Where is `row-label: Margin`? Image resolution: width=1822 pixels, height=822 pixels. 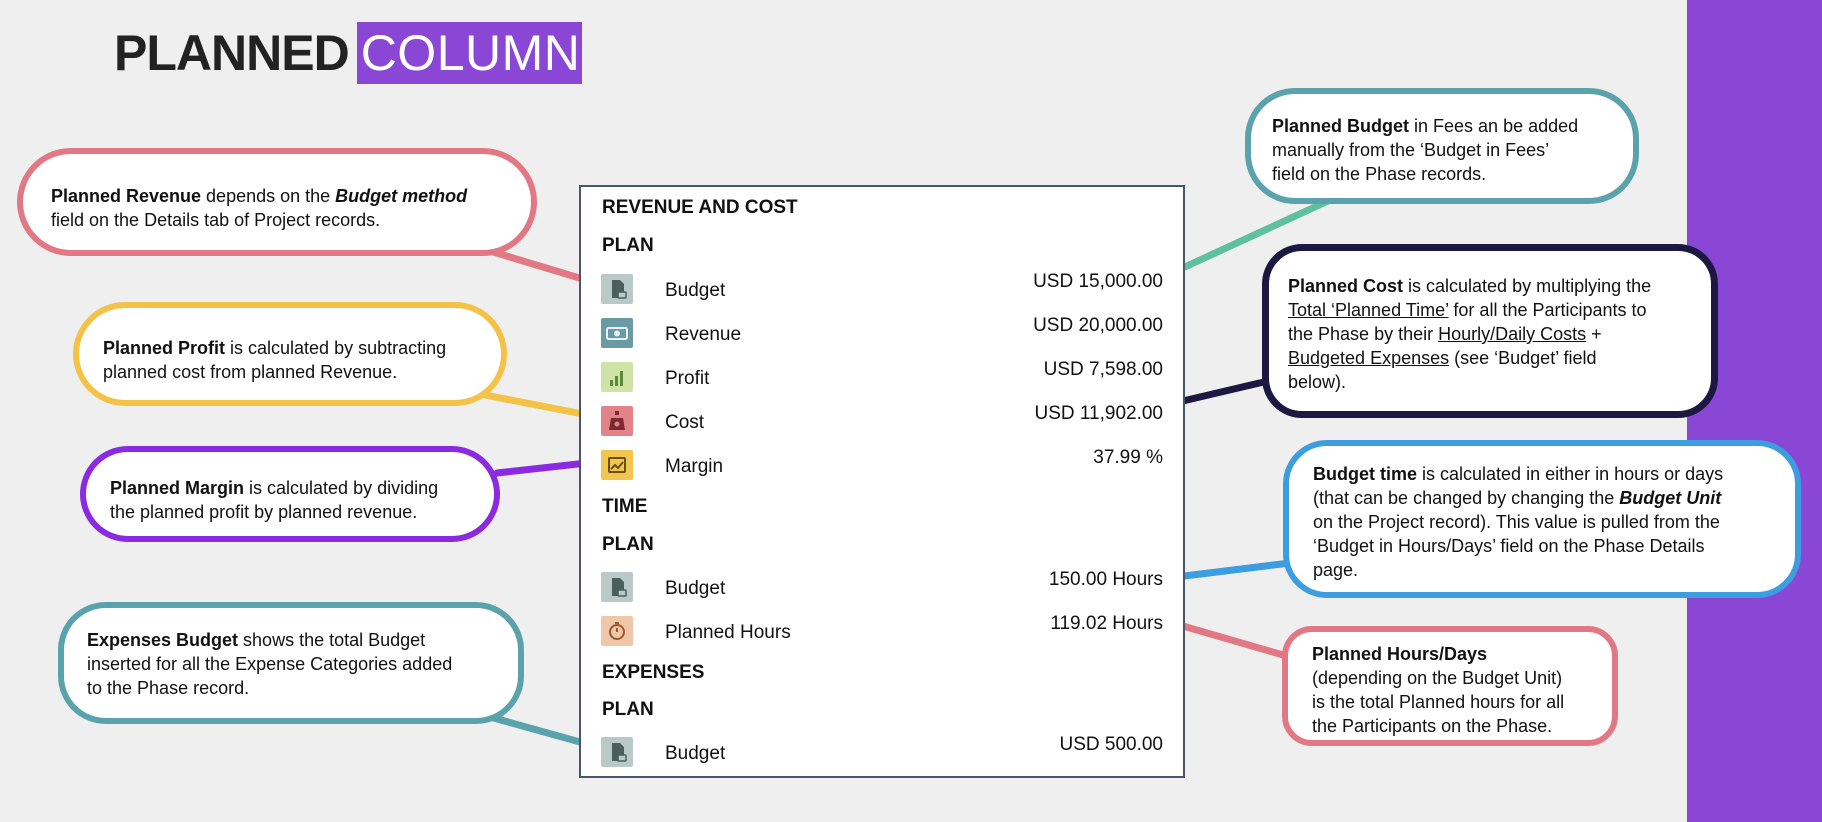 row-label: Margin is located at coordinates (694, 466).